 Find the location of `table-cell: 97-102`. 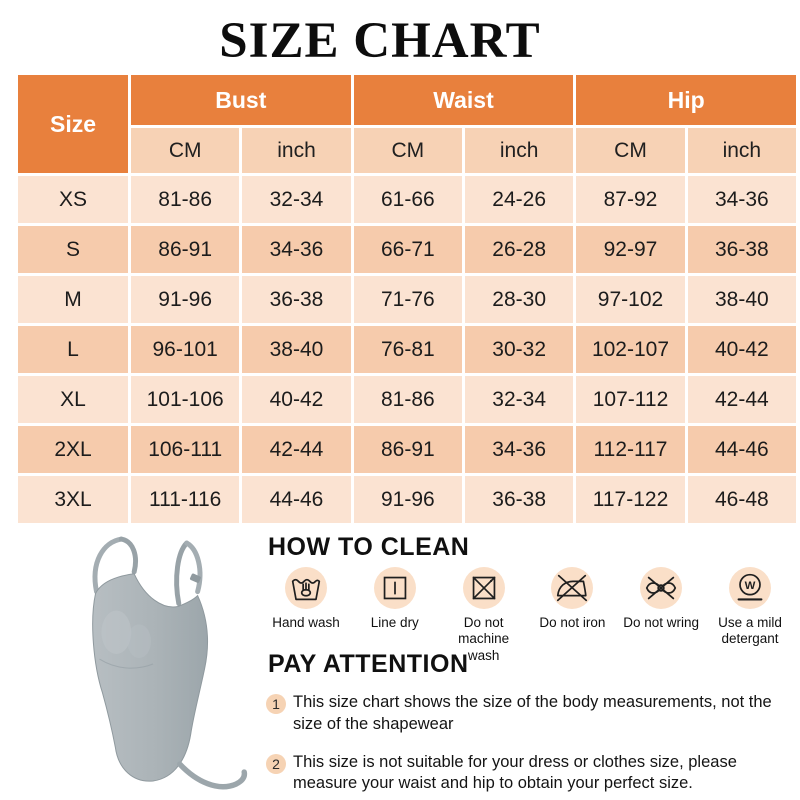

table-cell: 97-102 is located at coordinates (630, 299).